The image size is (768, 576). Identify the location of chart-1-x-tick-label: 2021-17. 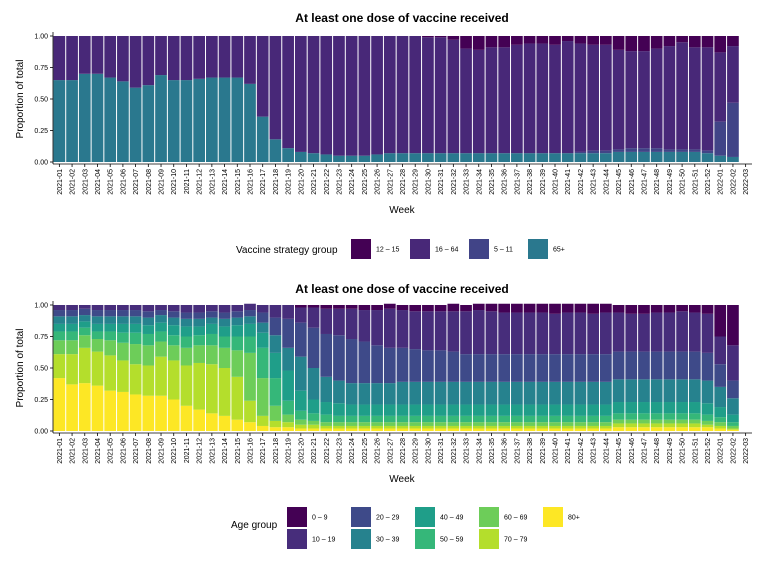
(263, 182).